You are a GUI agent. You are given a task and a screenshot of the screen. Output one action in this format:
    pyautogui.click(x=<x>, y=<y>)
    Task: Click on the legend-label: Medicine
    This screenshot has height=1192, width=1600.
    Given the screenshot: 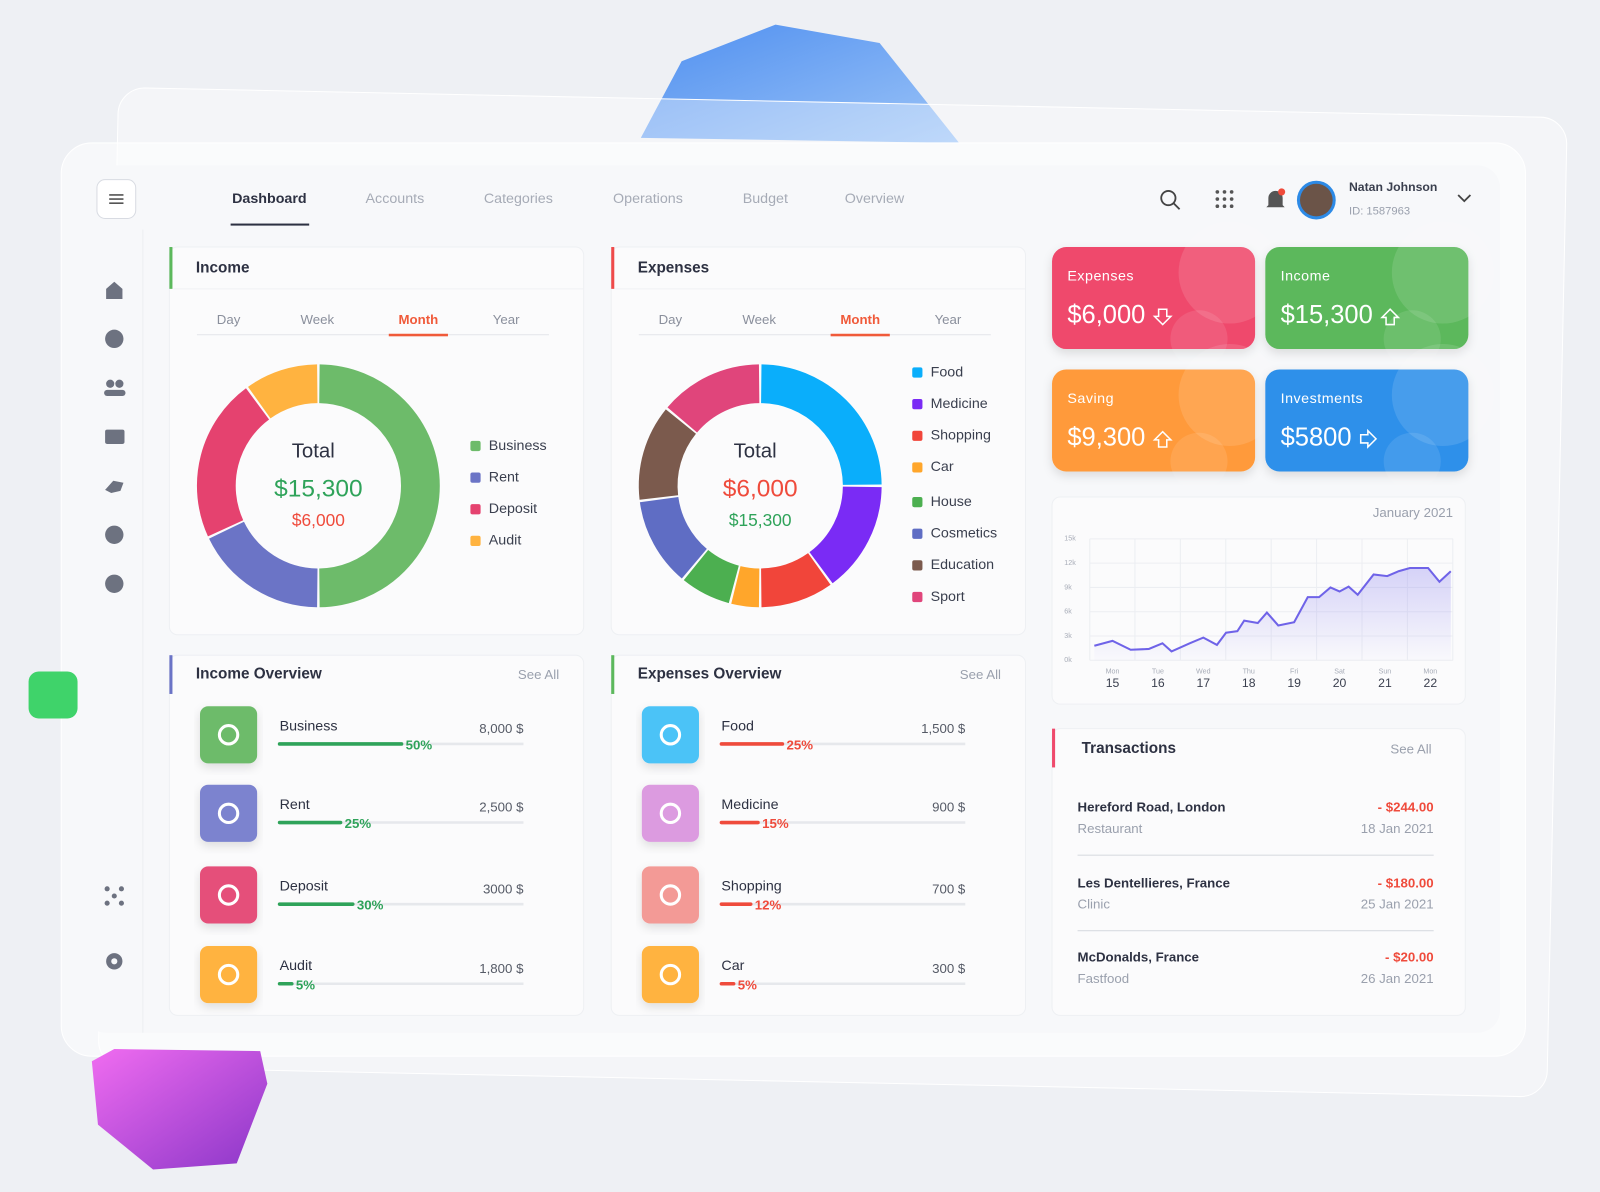 What is the action you would take?
    pyautogui.click(x=959, y=404)
    